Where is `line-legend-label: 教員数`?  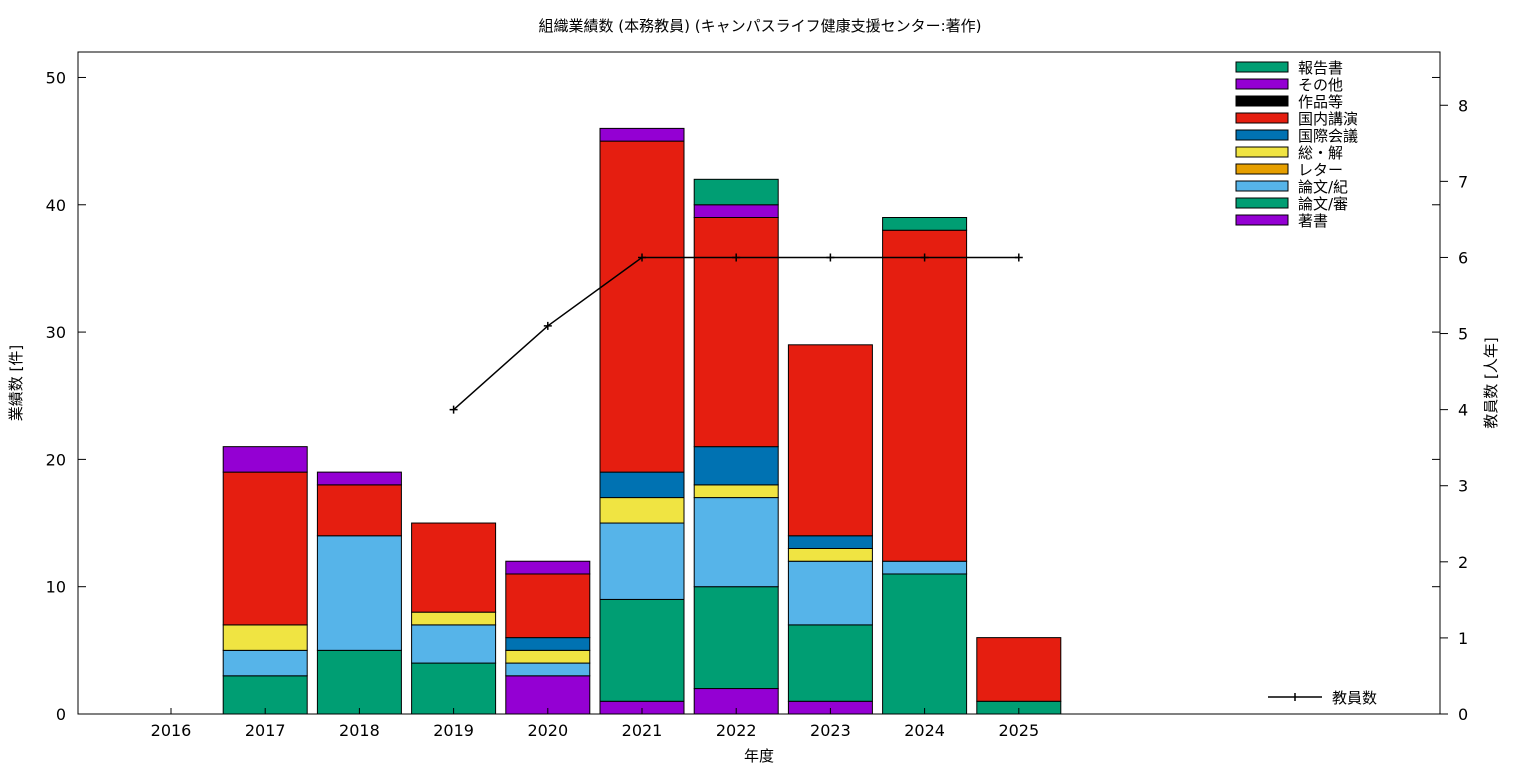 line-legend-label: 教員数 is located at coordinates (1354, 698).